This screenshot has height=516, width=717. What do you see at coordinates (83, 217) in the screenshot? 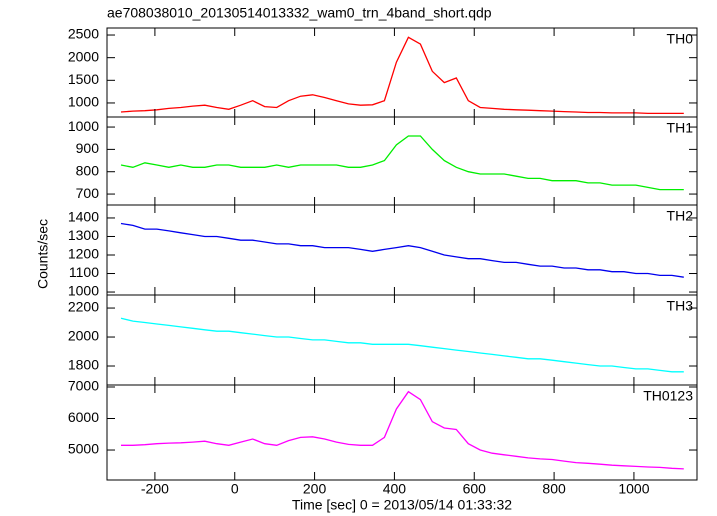
I see `y-tick-label: 1400` at bounding box center [83, 217].